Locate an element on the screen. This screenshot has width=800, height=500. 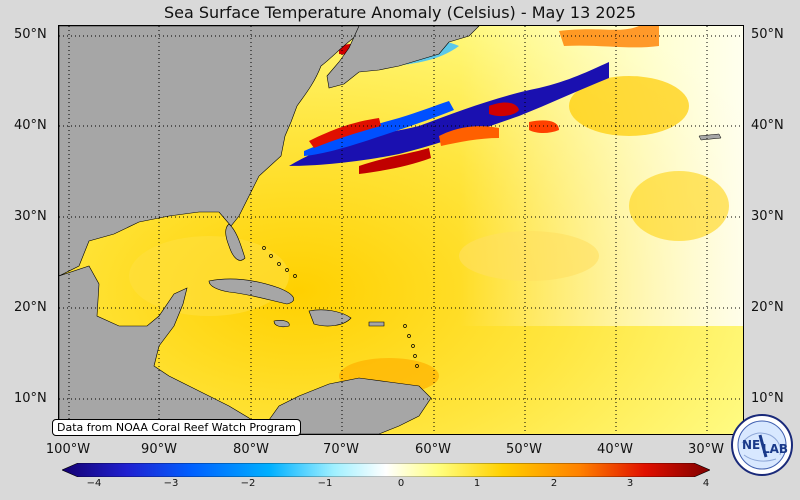
lon-label-50w: 50°W is located at coordinates (524, 449).